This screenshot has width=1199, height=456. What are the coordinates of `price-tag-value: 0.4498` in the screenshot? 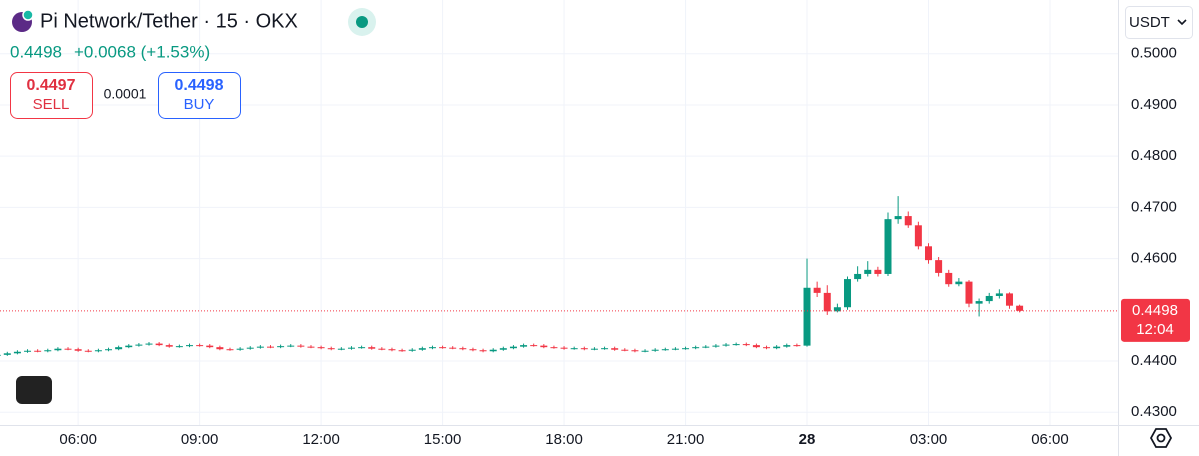 It's located at (1155, 310).